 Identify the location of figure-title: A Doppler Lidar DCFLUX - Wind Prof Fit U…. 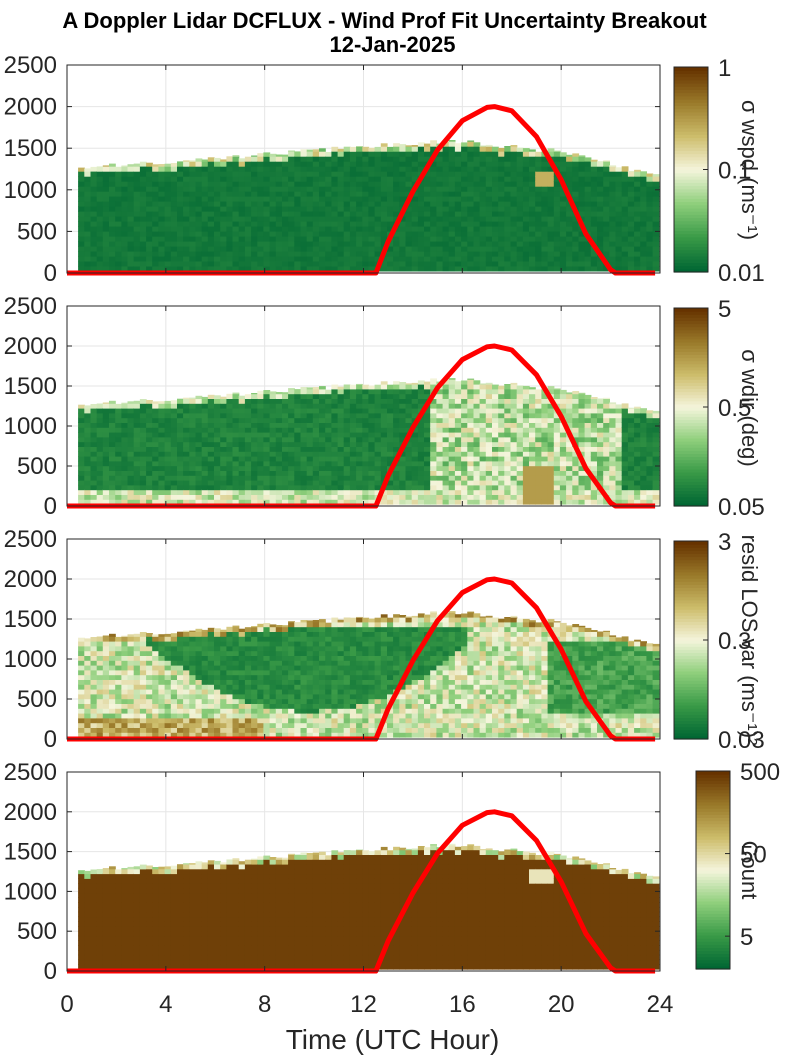
(384, 20).